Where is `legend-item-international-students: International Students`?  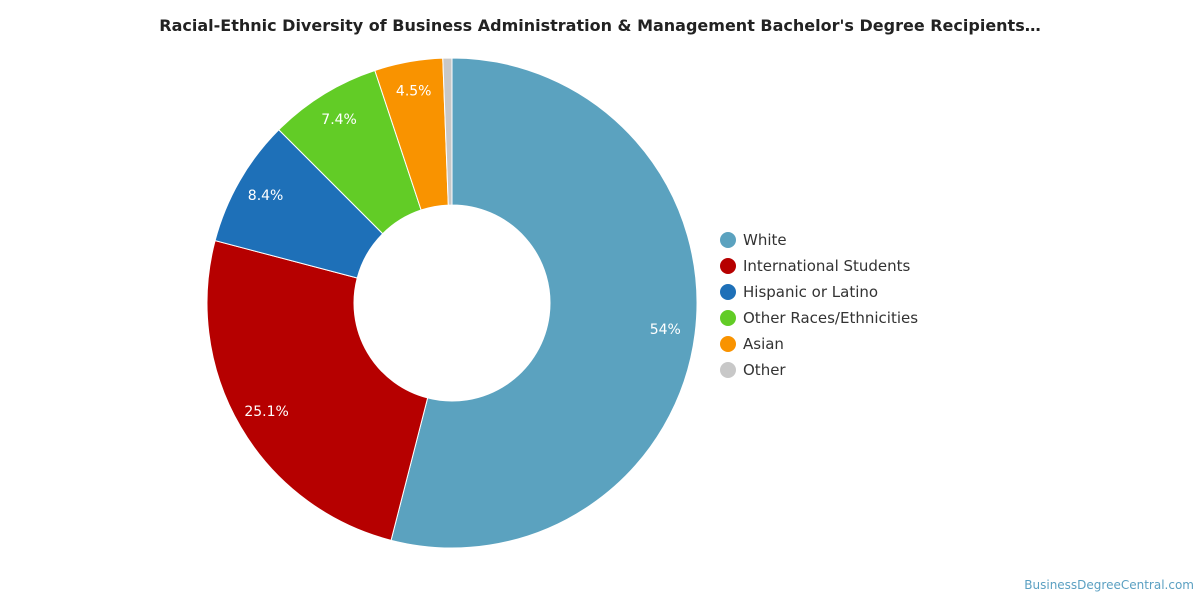 legend-item-international-students: International Students is located at coordinates (819, 266).